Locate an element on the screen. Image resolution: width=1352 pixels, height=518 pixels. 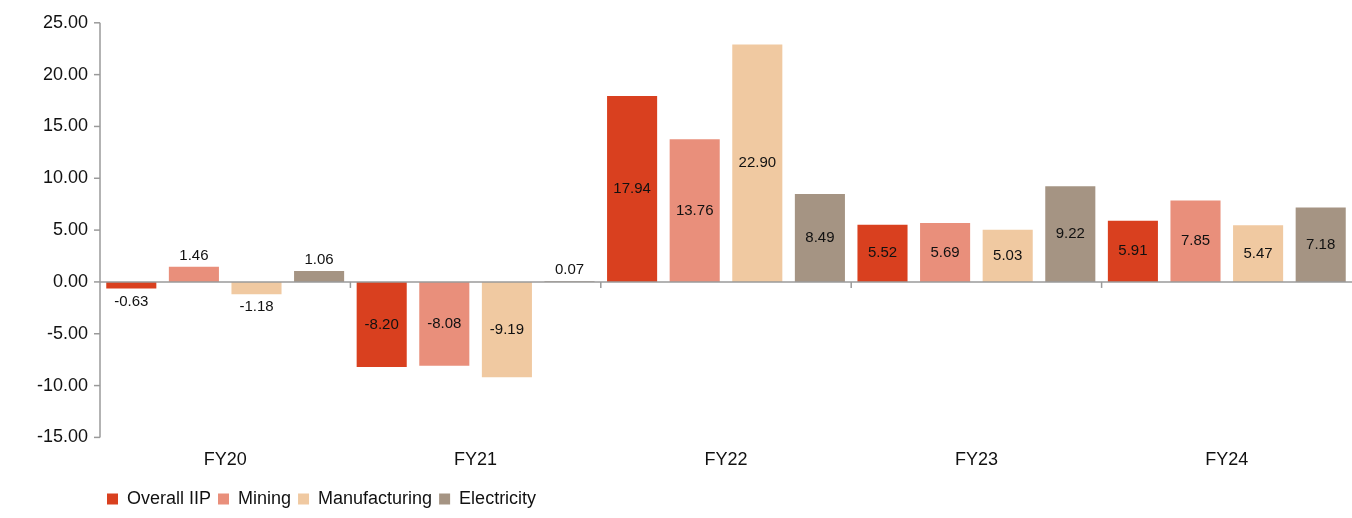
legend-label: Electricity is located at coordinates (498, 497).